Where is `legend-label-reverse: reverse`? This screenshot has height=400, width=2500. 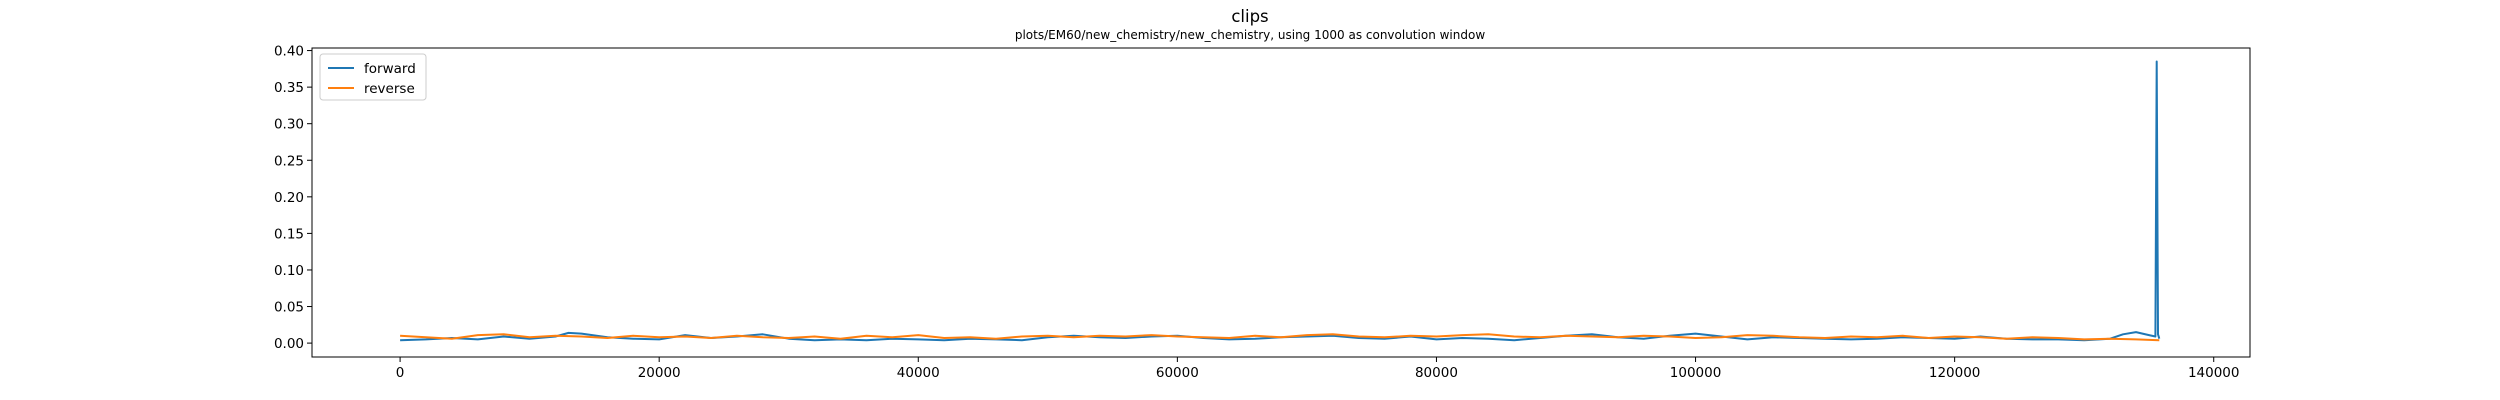 legend-label-reverse: reverse is located at coordinates (389, 89).